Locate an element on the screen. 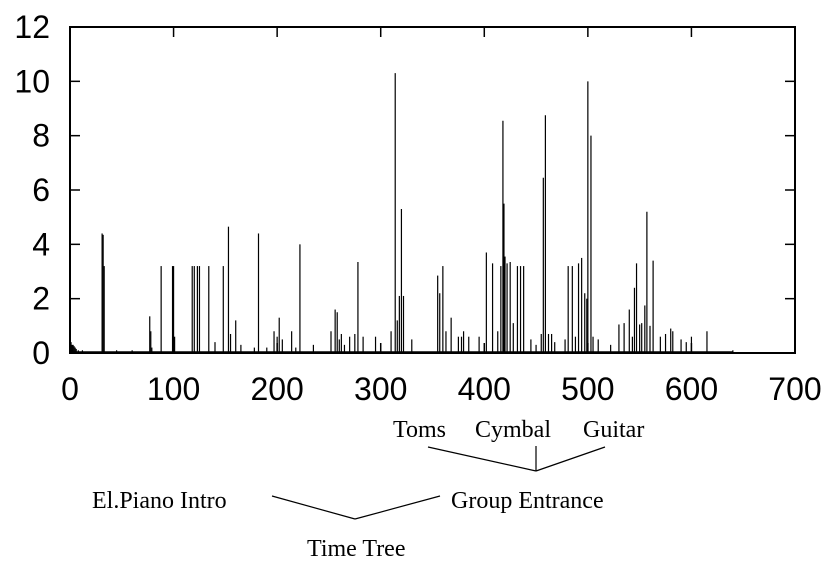  x-tick-label: 400 is located at coordinates (484, 389).